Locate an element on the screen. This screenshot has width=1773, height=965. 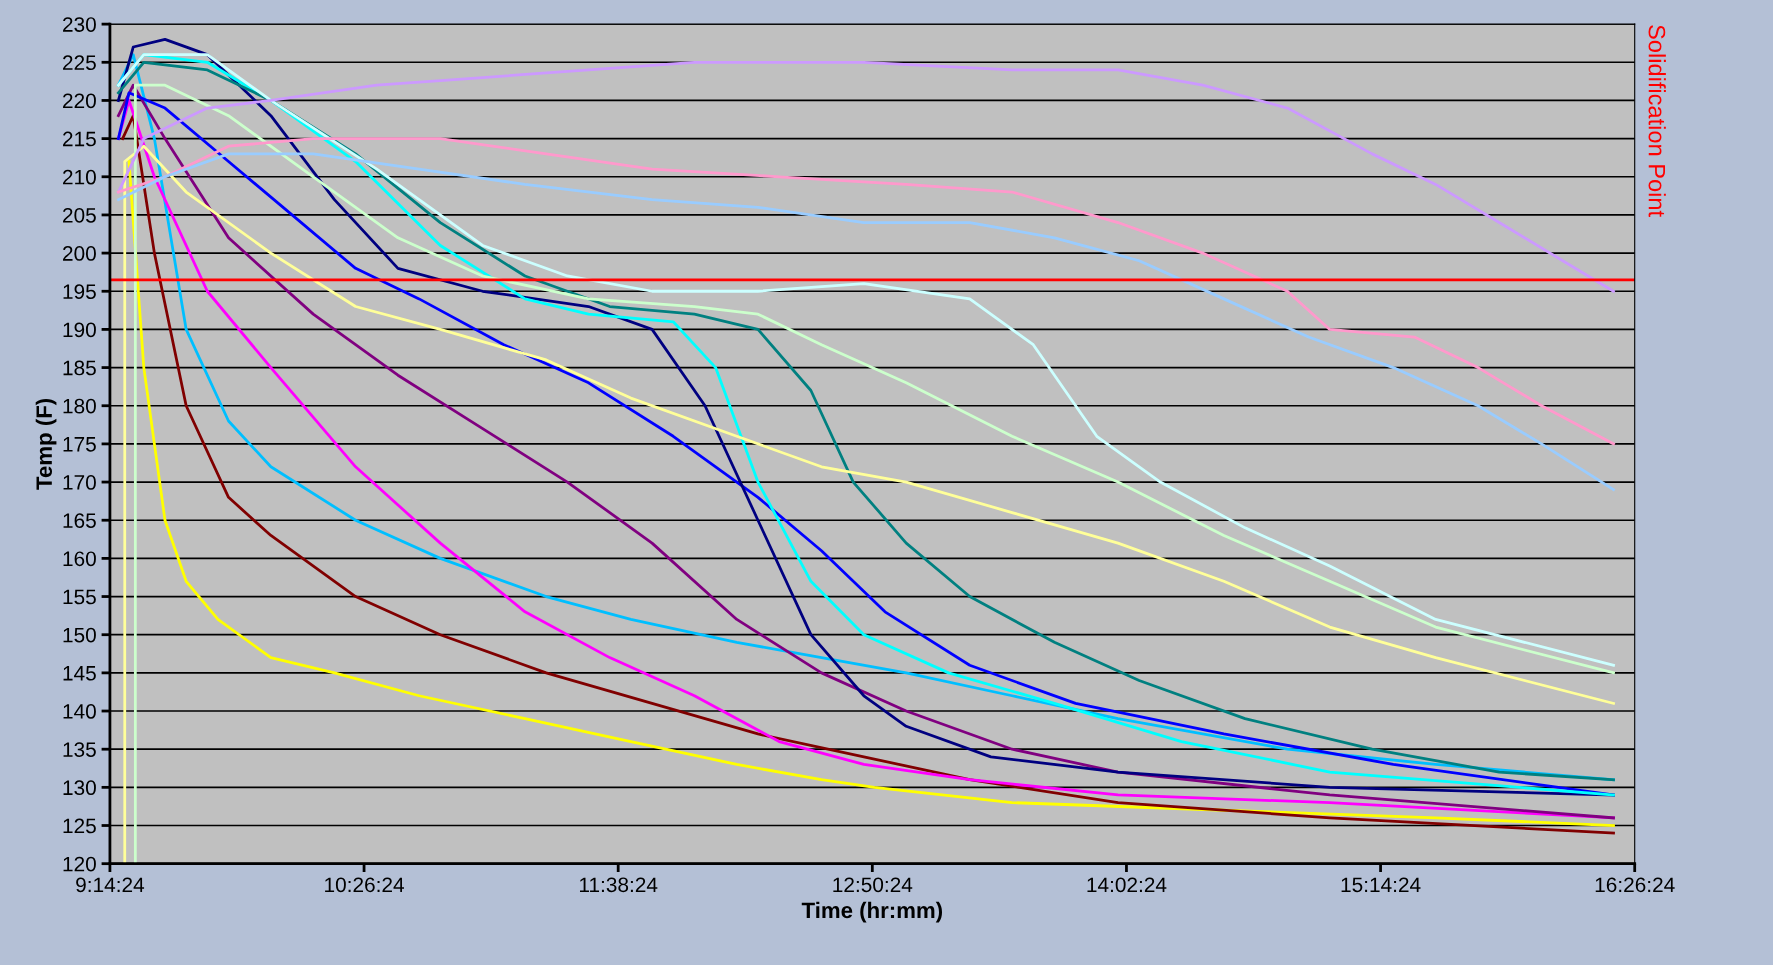
x-tick-label: 9:14:24 is located at coordinates (110, 885).